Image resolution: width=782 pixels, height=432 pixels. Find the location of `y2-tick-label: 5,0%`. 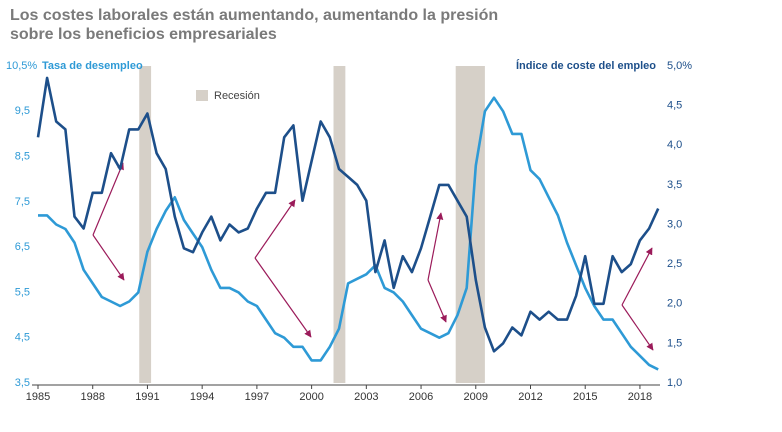

y2-tick-label: 5,0% is located at coordinates (679, 66).